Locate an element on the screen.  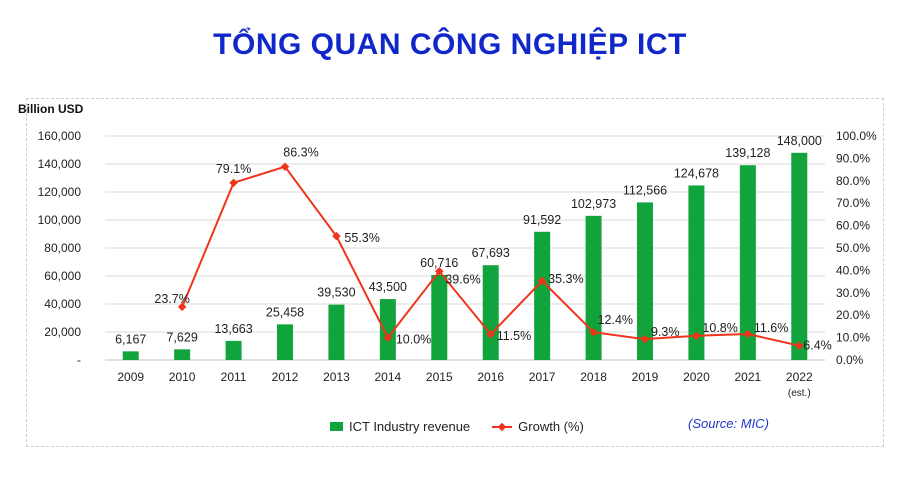
y2-tick-label: 90.0% is located at coordinates (853, 158).